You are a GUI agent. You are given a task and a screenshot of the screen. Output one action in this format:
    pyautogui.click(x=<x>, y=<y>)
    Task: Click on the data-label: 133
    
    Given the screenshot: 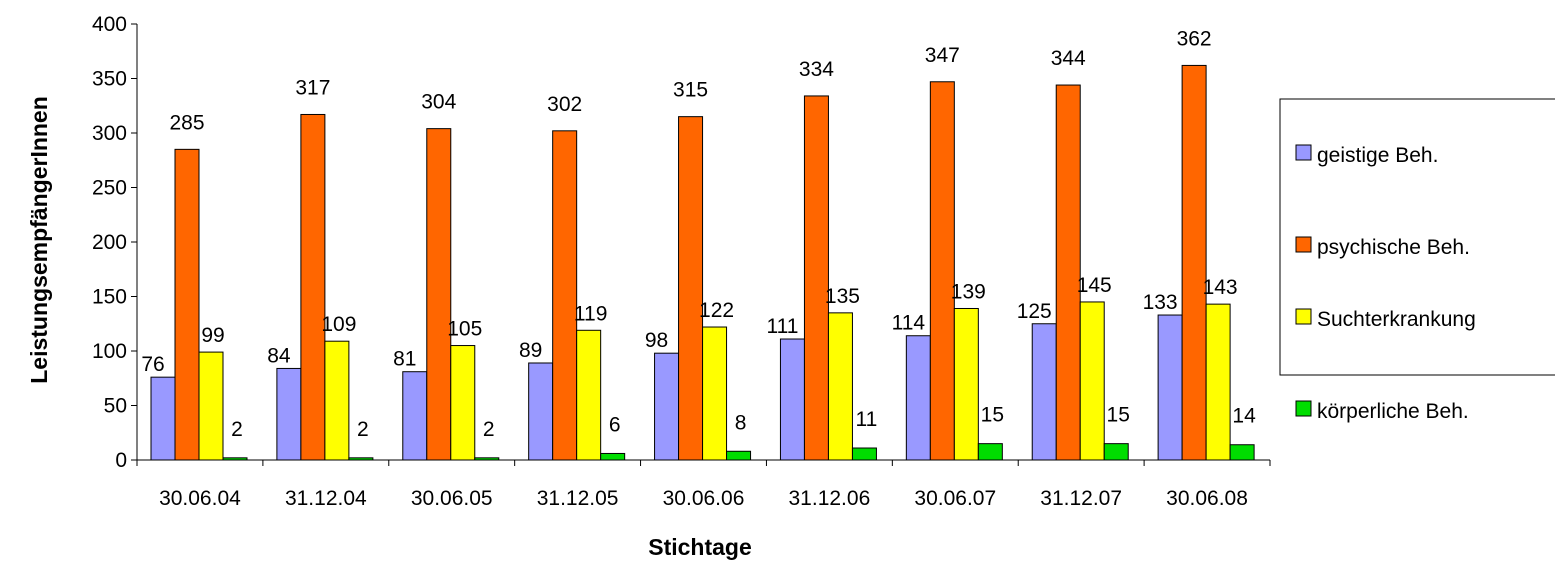 What is the action you would take?
    pyautogui.click(x=1160, y=302)
    